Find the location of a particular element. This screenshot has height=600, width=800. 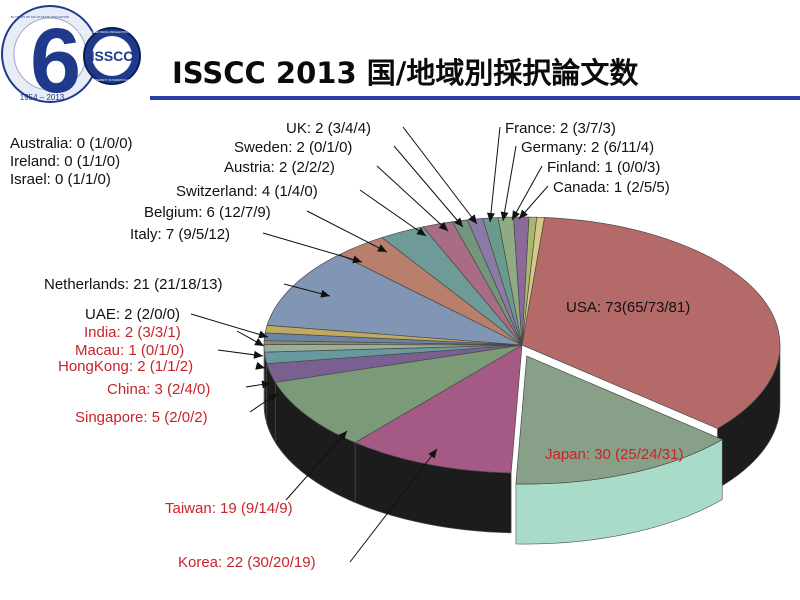

leader-arrow-germany is located at coordinates (504, 216).